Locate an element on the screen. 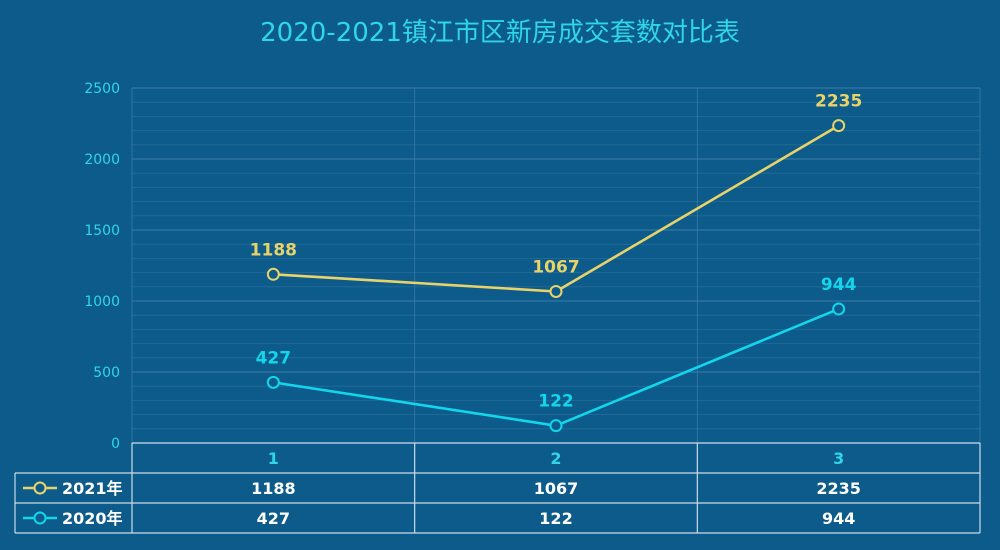 Image resolution: width=1000 pixels, height=550 pixels. y-tick-label: 2500 is located at coordinates (102, 89).